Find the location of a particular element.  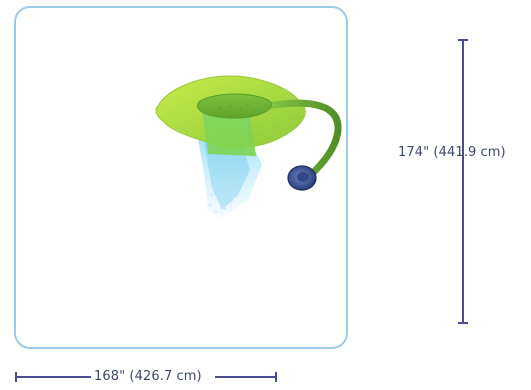

height-dimension-label: 174" (441.9 cm) is located at coordinates (452, 152).